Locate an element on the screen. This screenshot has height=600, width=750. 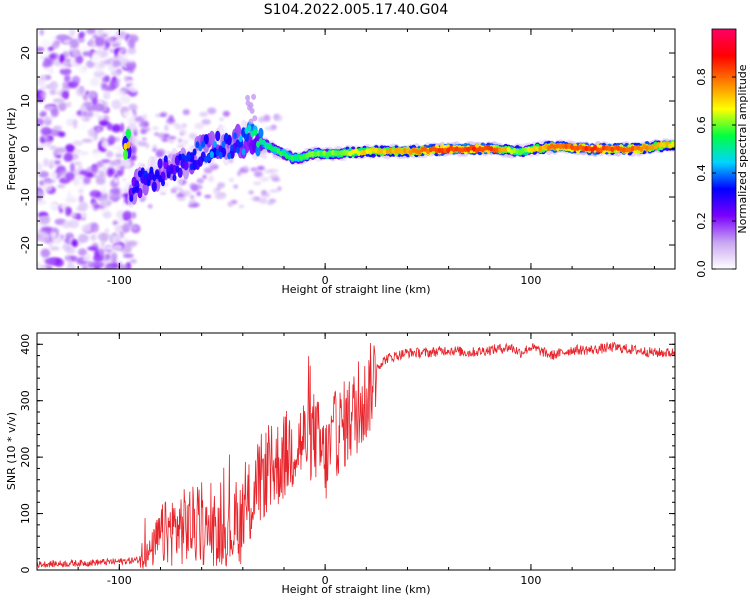
spectrogram-xtick-label: 100 is located at coordinates (530, 280).